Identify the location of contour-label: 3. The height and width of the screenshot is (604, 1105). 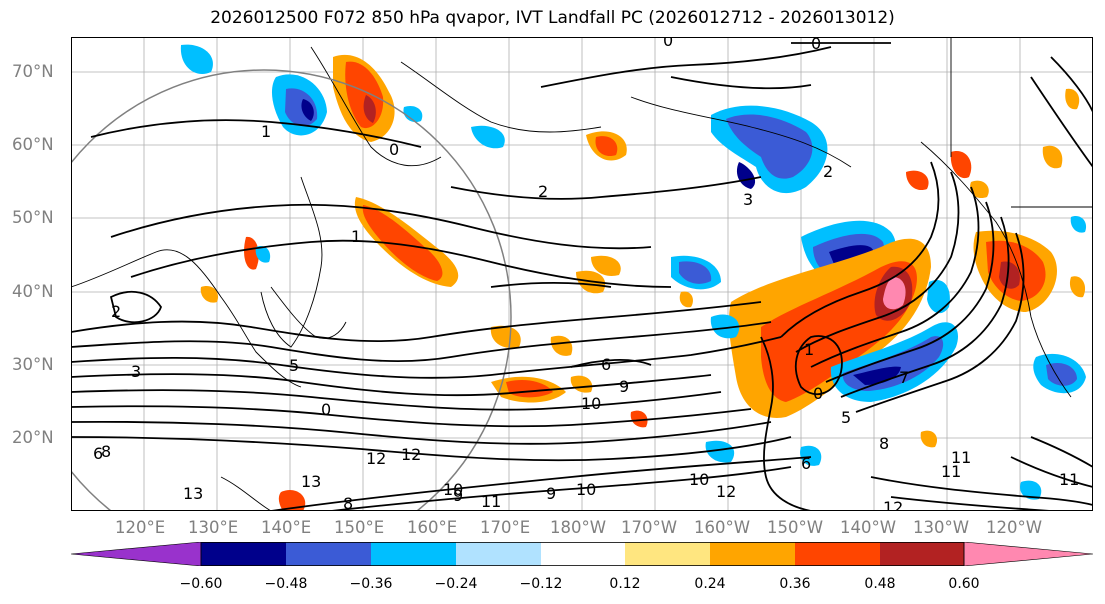
(136, 371).